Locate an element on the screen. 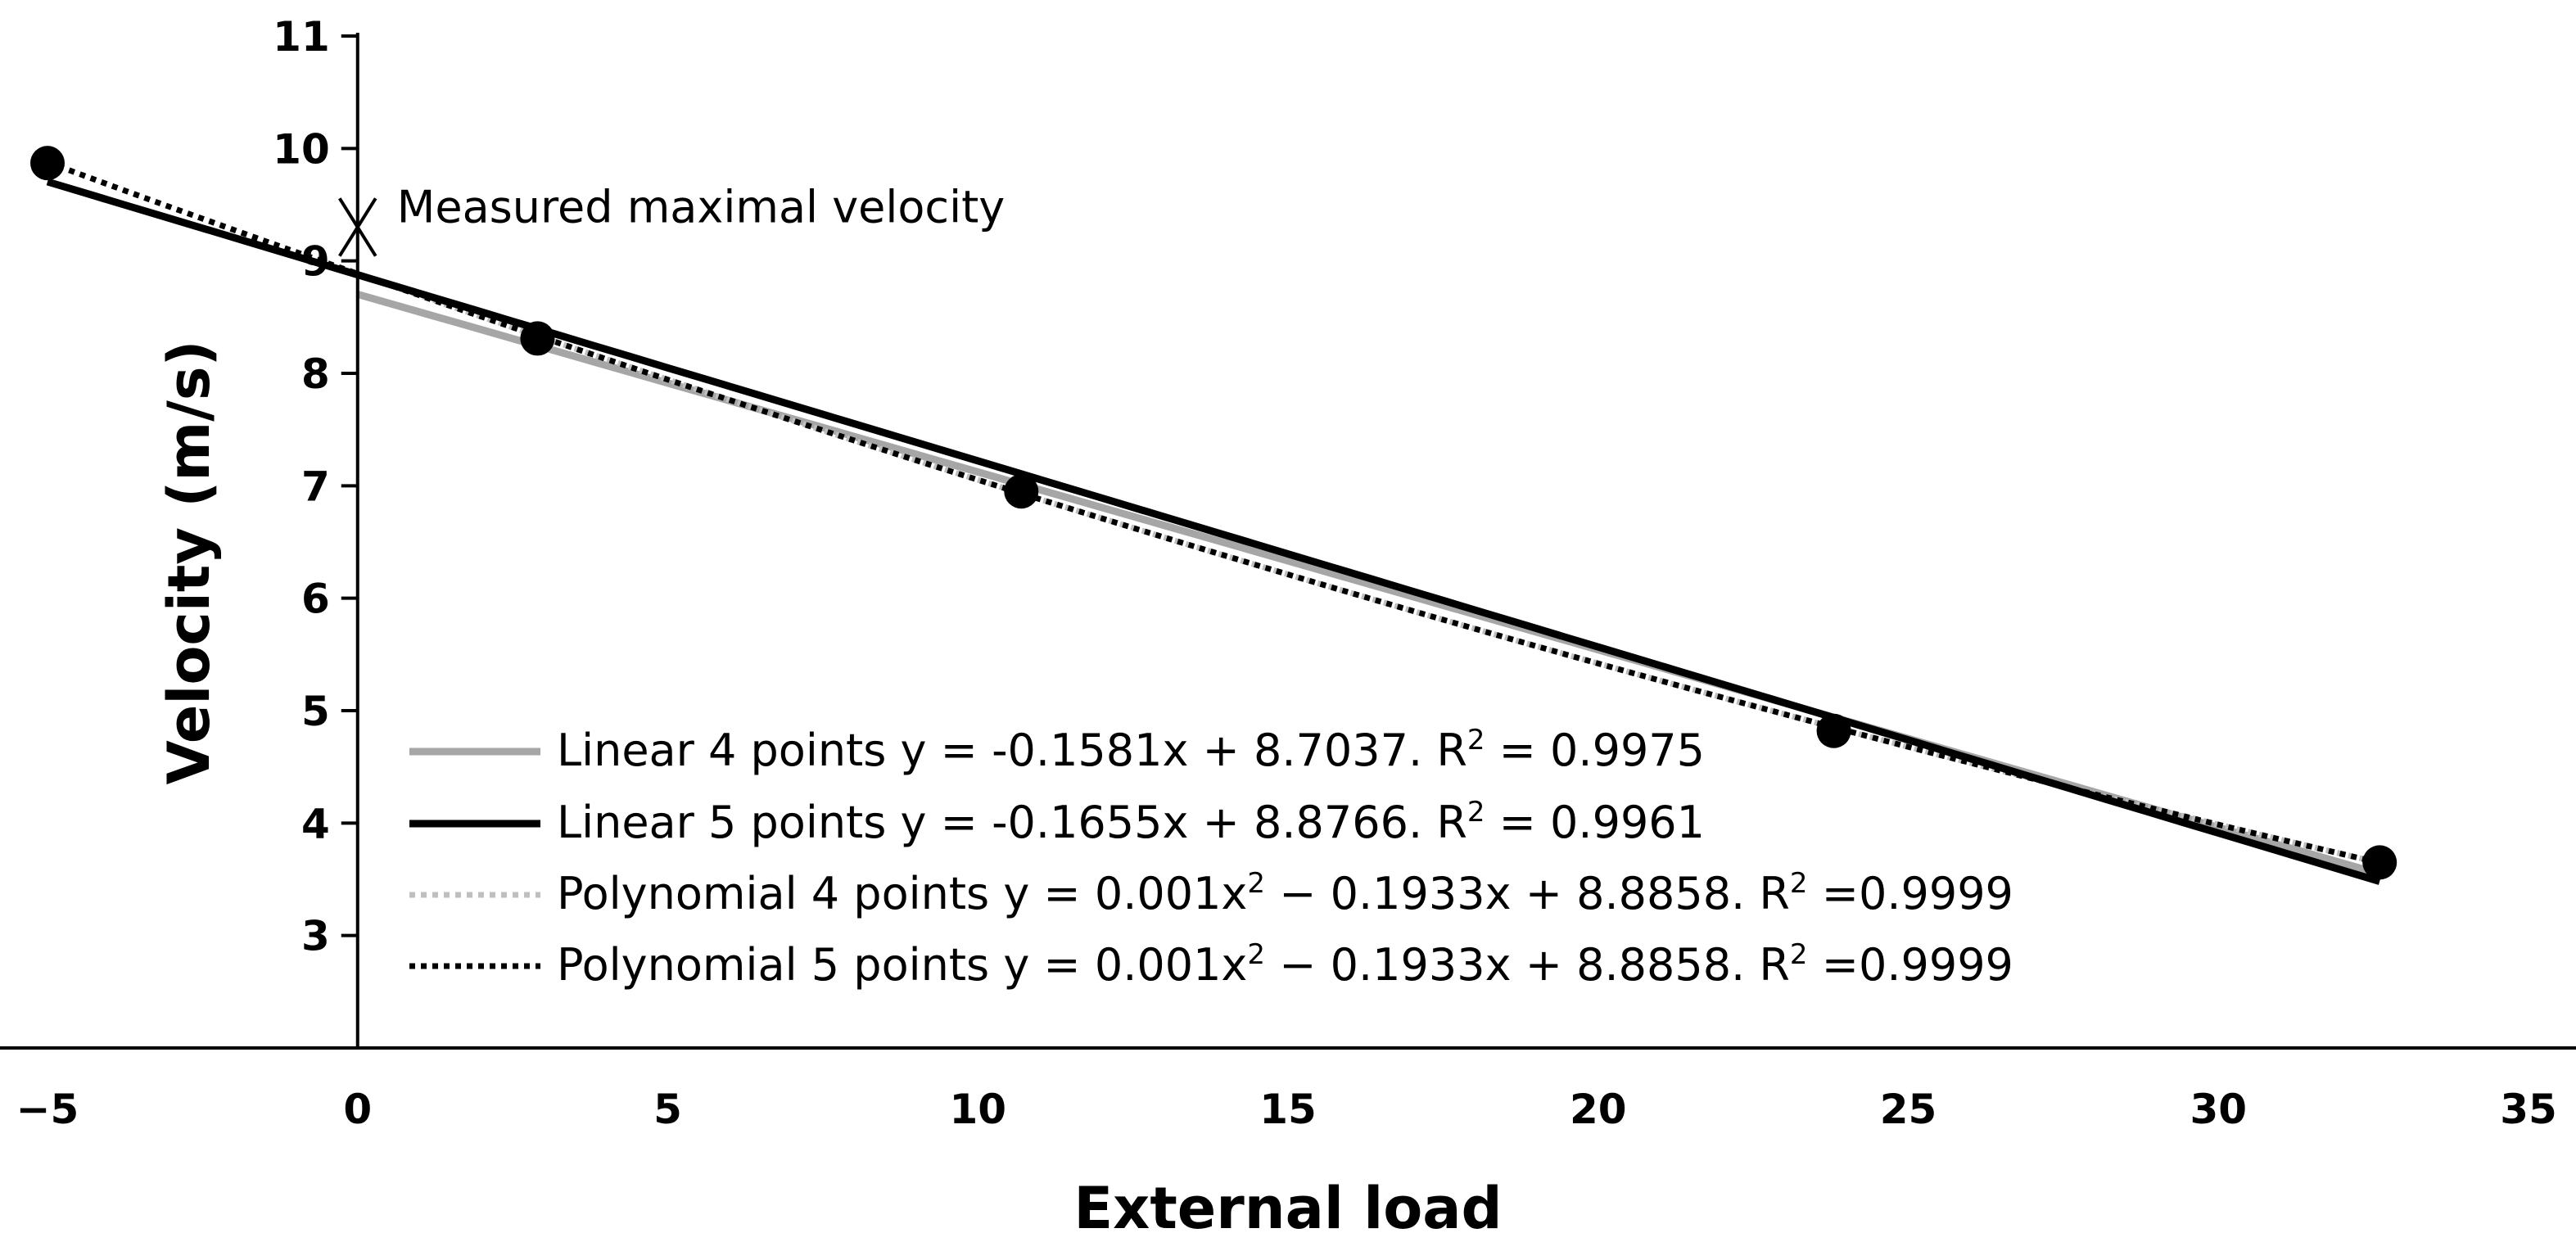  x-tick-label: 0 is located at coordinates (357, 1109).